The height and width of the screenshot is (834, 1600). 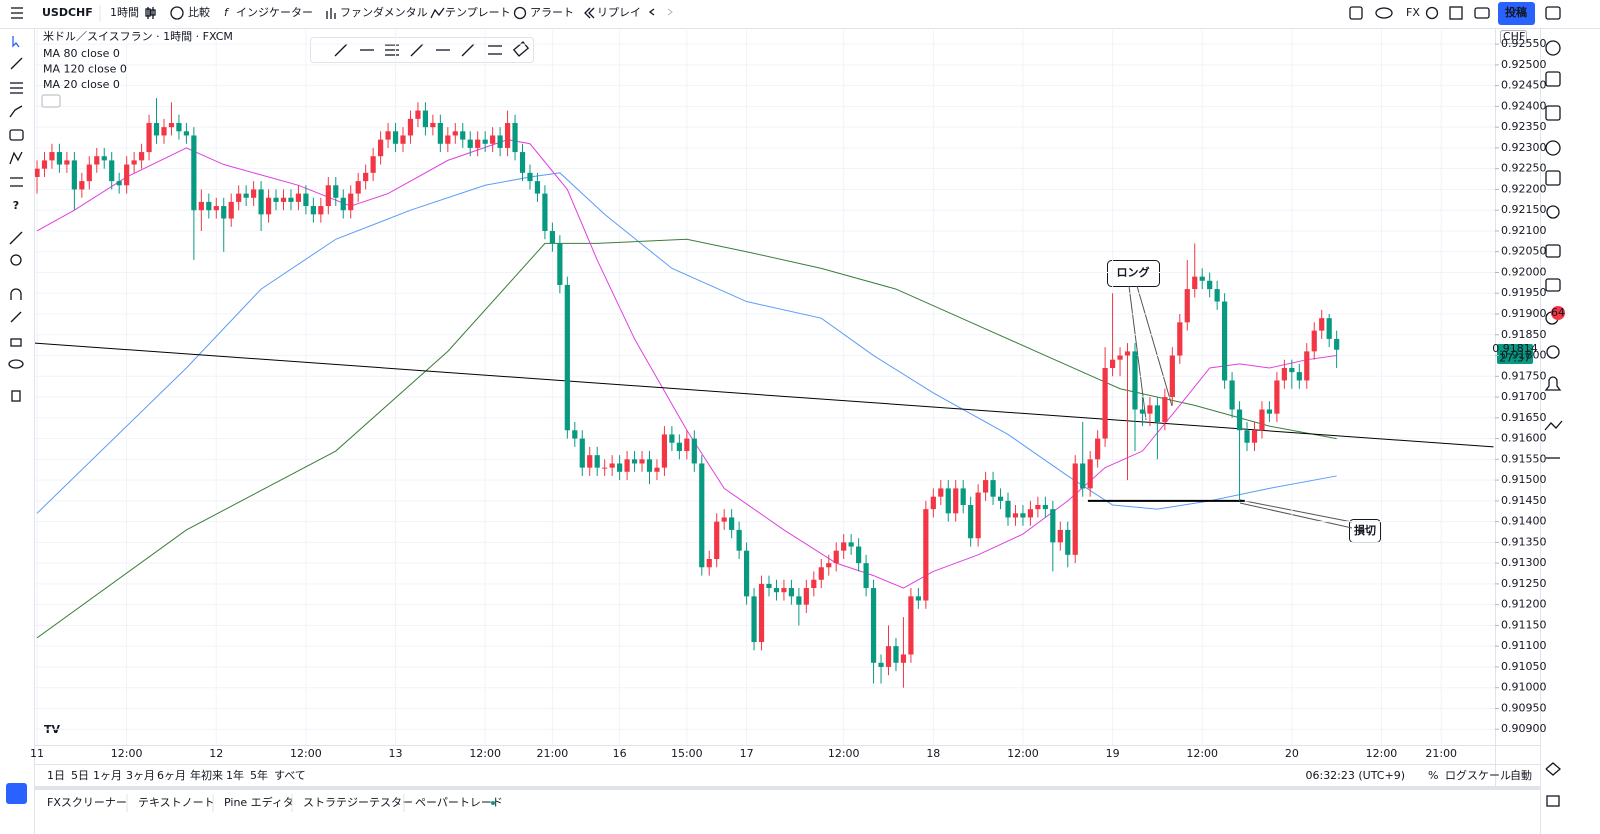 What do you see at coordinates (176, 802) in the screenshot?
I see `bottom-tab: テキストノート` at bounding box center [176, 802].